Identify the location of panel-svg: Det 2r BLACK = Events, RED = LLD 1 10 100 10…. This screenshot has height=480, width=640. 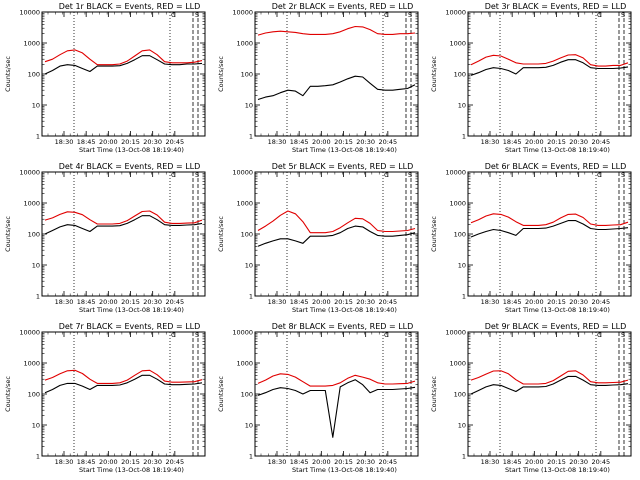
(318, 78).